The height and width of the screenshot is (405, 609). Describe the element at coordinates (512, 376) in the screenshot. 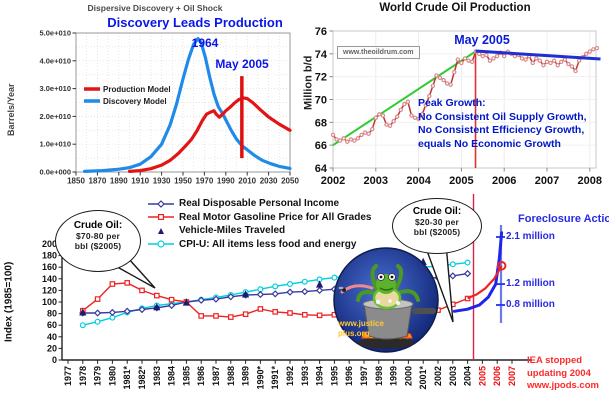

I see `year-label: 2007` at that location.